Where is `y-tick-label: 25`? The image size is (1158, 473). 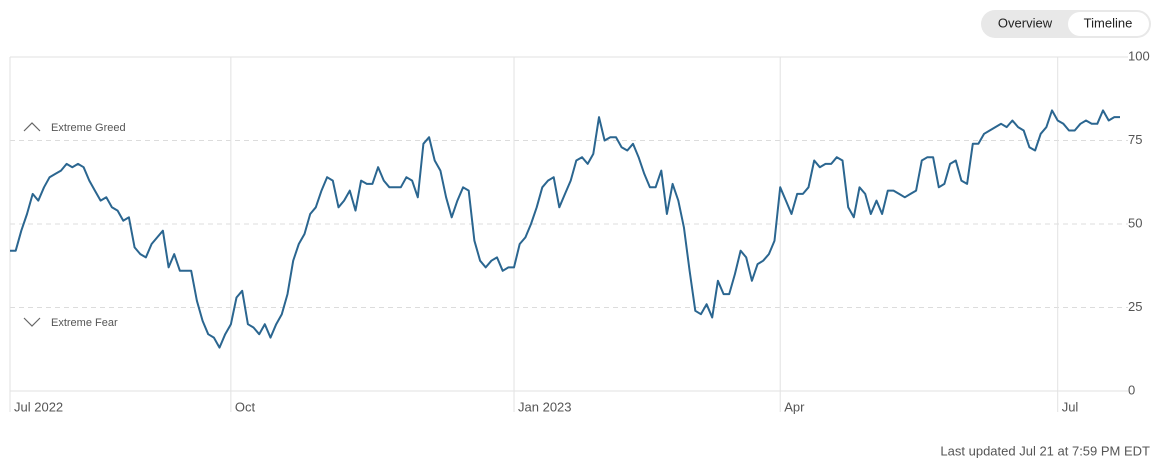
y-tick-label: 25 is located at coordinates (1135, 306).